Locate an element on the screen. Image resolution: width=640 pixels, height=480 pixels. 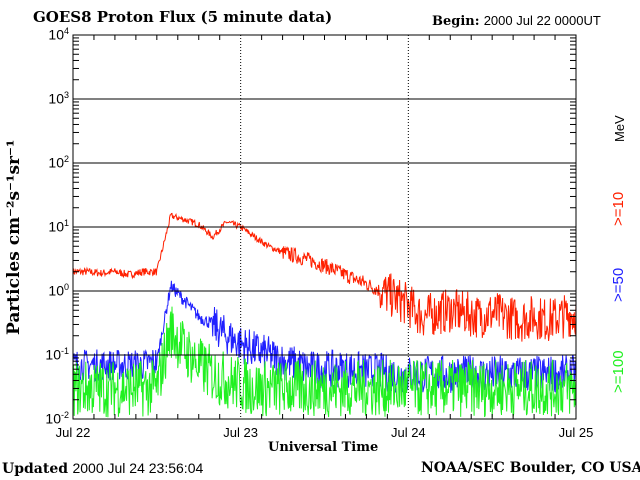
y-tick-label: 10-1 is located at coordinates (55, 354).